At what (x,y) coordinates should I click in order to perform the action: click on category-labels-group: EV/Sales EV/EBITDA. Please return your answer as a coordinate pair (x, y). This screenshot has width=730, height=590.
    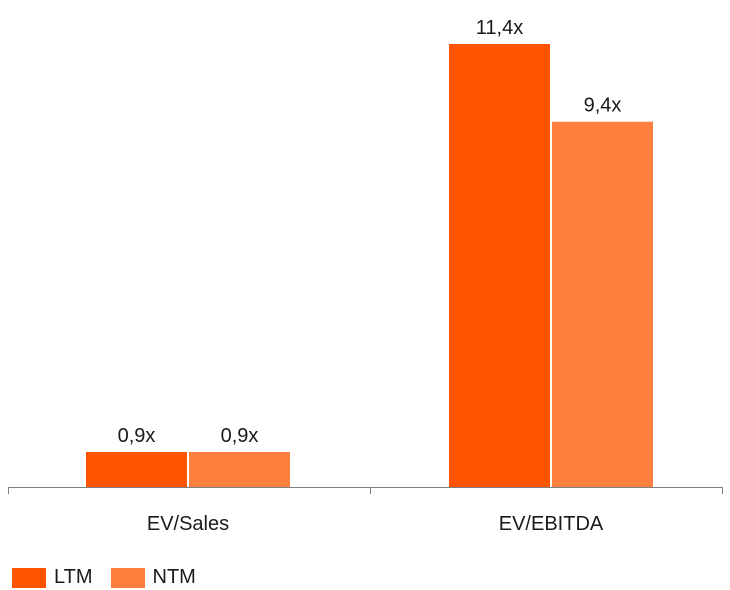
    Looking at the image, I should click on (375, 524).